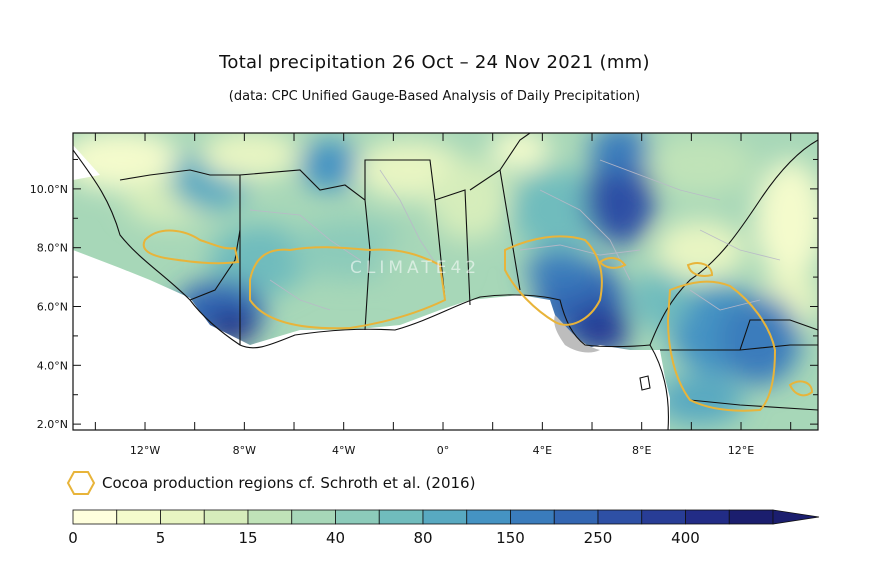 The height and width of the screenshot is (575, 869). What do you see at coordinates (685, 538) in the screenshot?
I see `colorbar-label: 400` at bounding box center [685, 538].